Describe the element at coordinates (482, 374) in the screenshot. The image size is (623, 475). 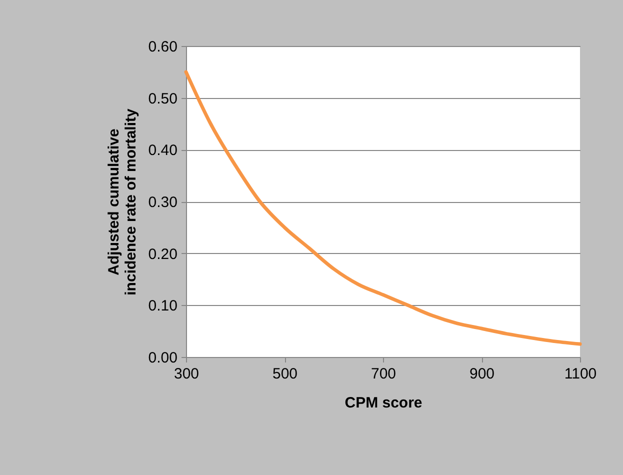
I see `x-tick-label: 900` at that location.